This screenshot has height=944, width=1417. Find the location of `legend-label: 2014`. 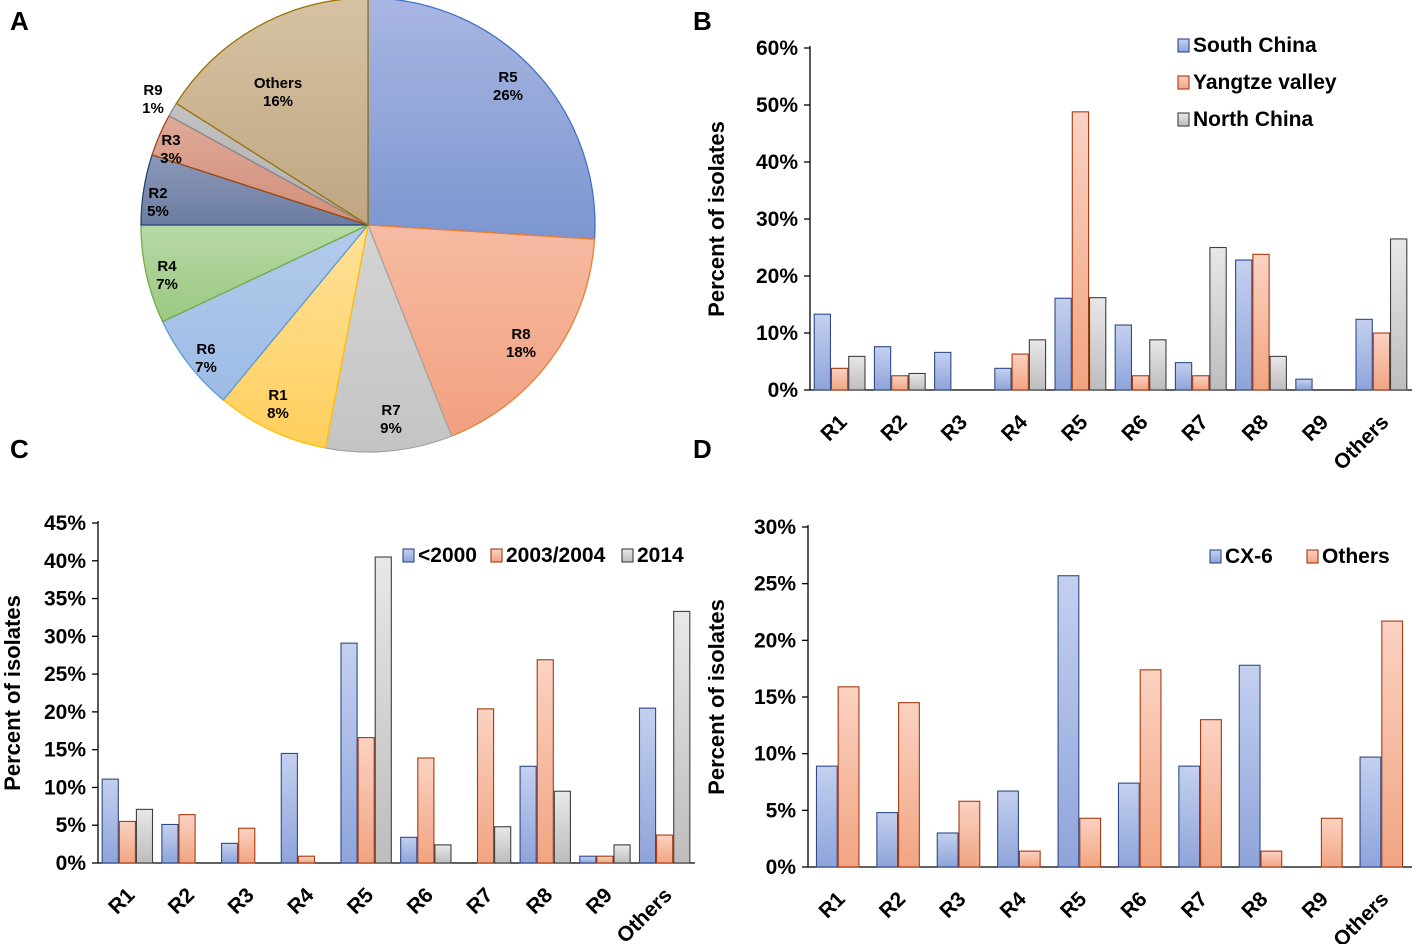

legend-label: 2014 is located at coordinates (660, 555).